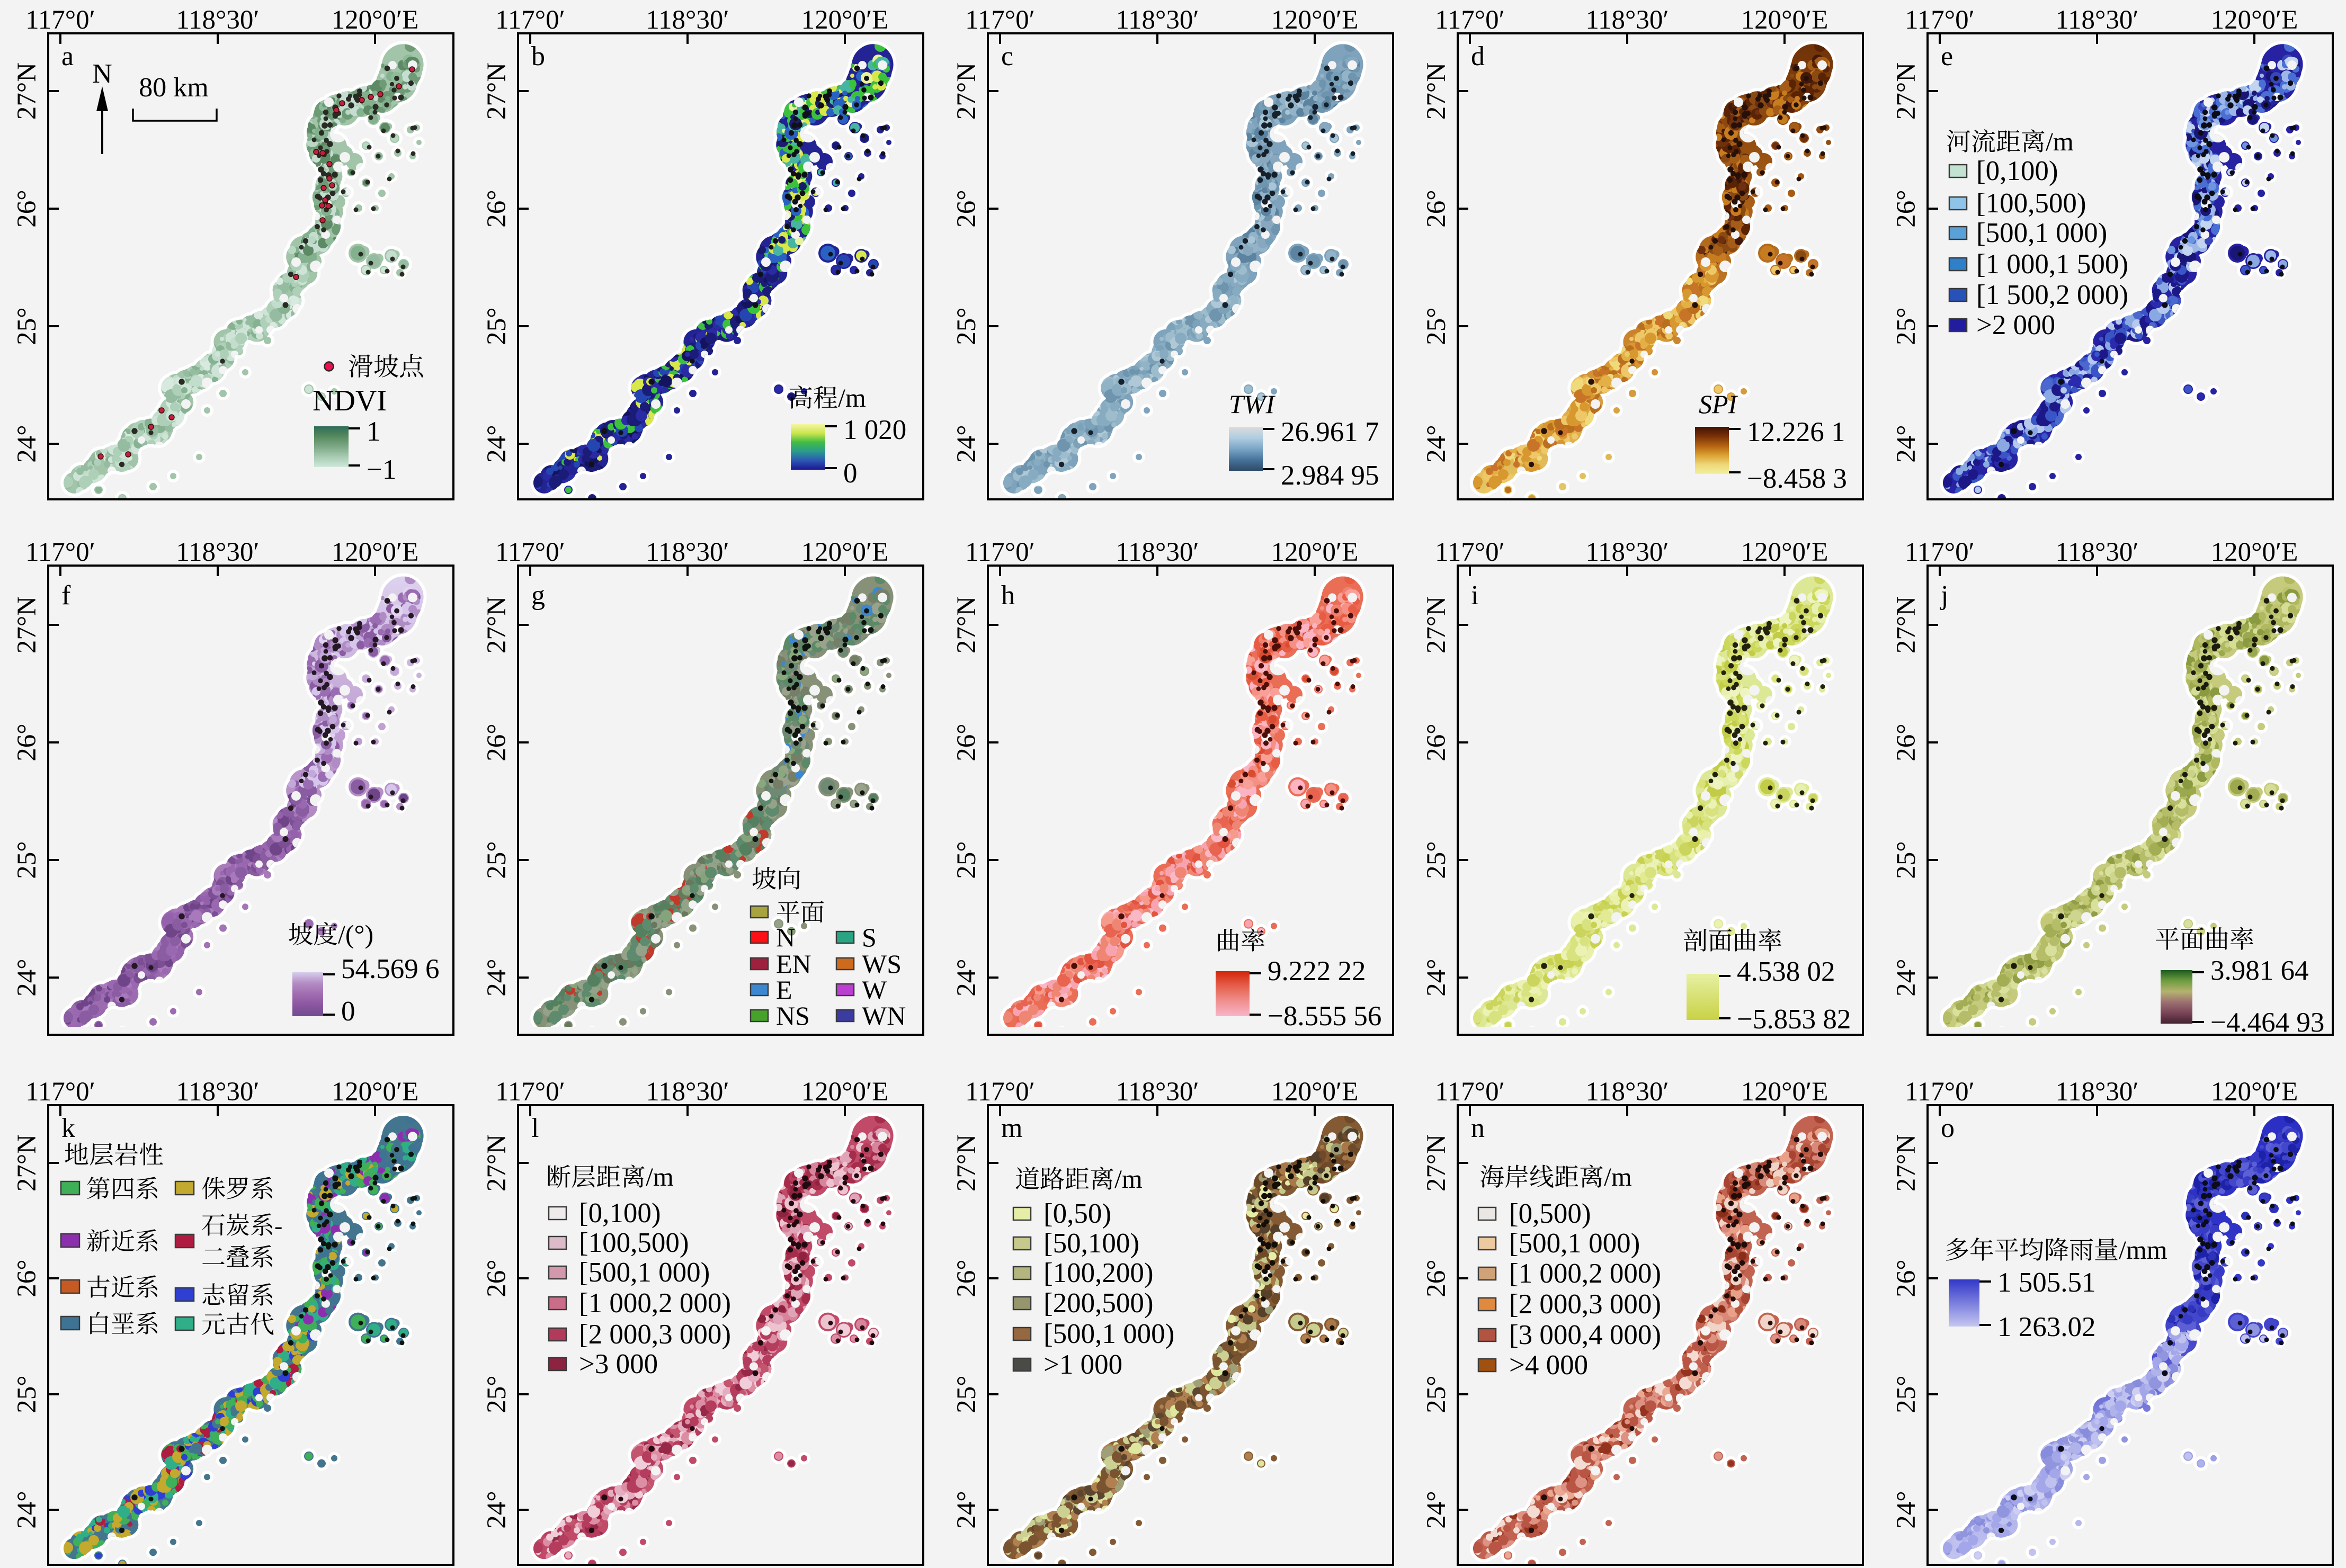 The width and height of the screenshot is (2346, 1568). What do you see at coordinates (68, 1128) in the screenshot?
I see `svg-text: k` at bounding box center [68, 1128].